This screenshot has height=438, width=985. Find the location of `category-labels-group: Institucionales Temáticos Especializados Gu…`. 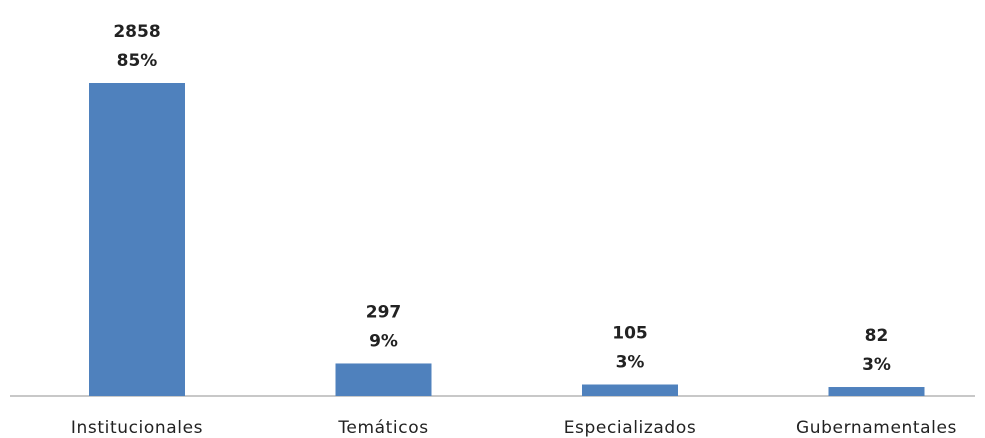

category-labels-group: Institucionales Temáticos Especializados Gu… is located at coordinates (514, 428).